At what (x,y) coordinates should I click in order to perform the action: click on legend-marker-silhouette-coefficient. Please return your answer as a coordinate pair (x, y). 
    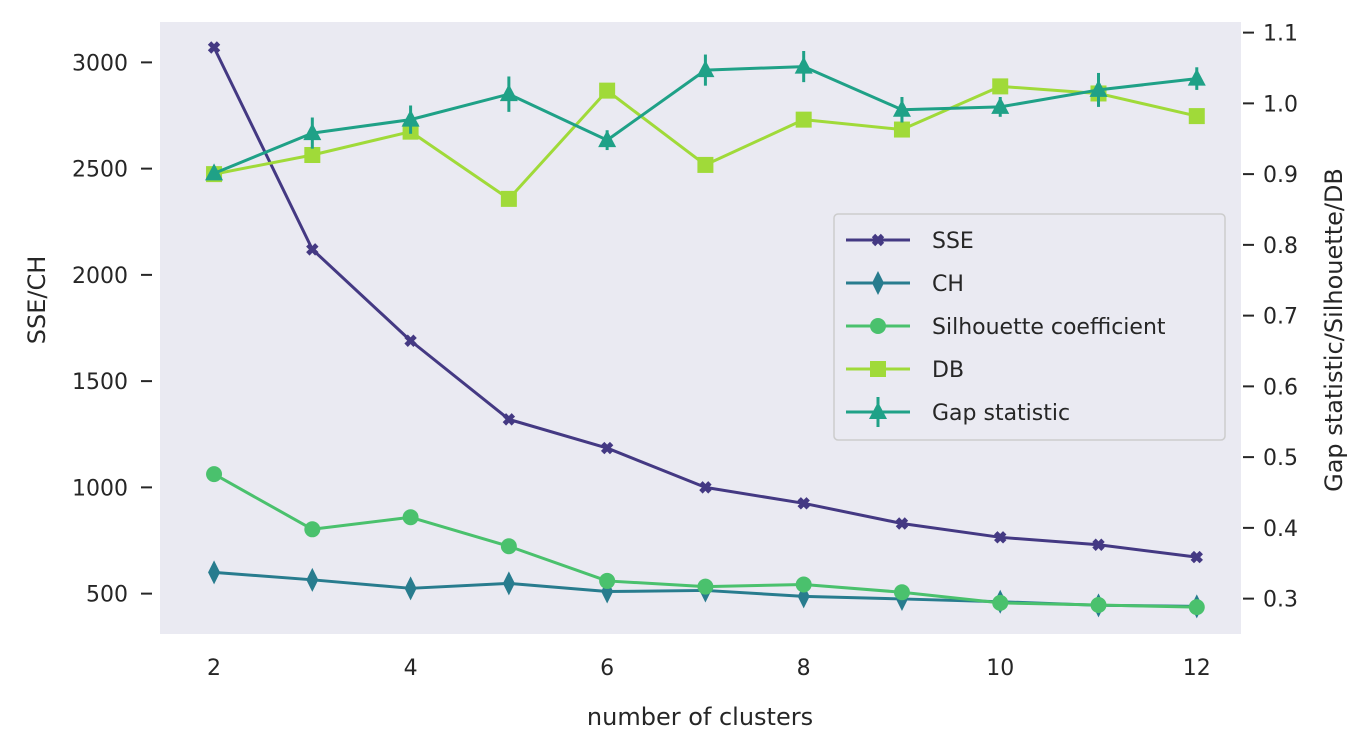
    Looking at the image, I should click on (878, 326).